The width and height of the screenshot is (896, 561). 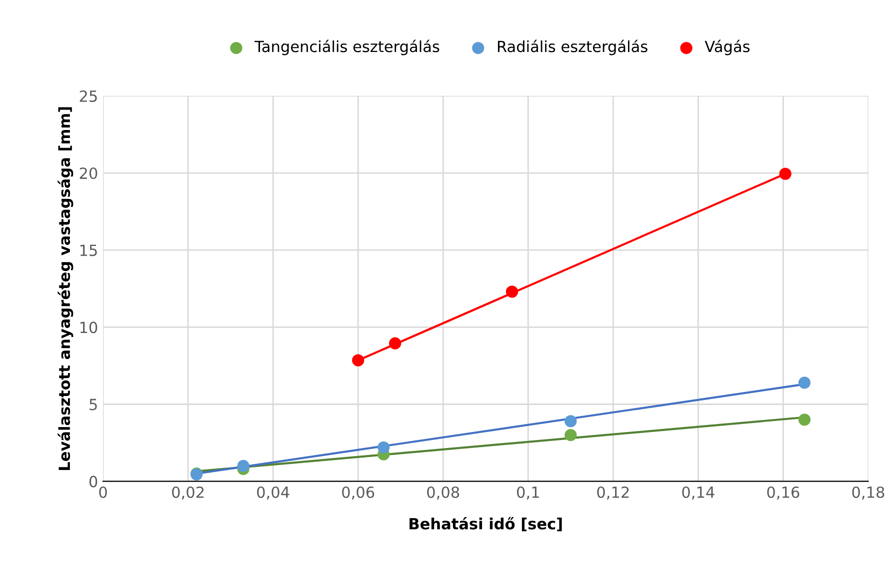 I want to click on x-tick-label: 0,12, so click(x=613, y=493).